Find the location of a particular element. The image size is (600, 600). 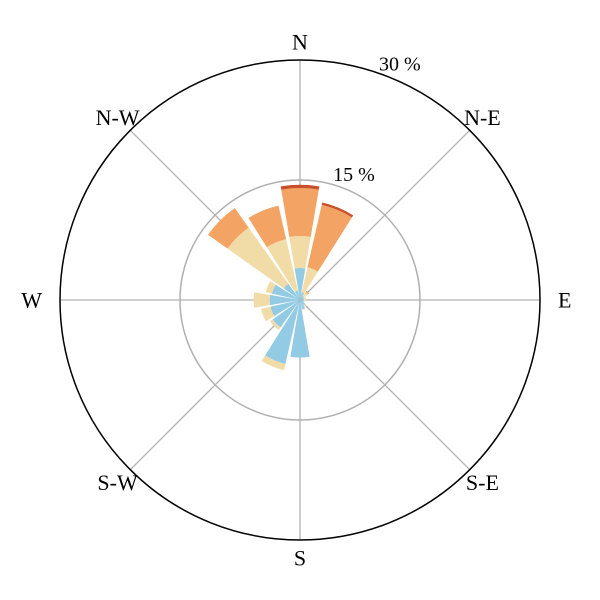

direction-label-n-w: N-W is located at coordinates (118, 117).